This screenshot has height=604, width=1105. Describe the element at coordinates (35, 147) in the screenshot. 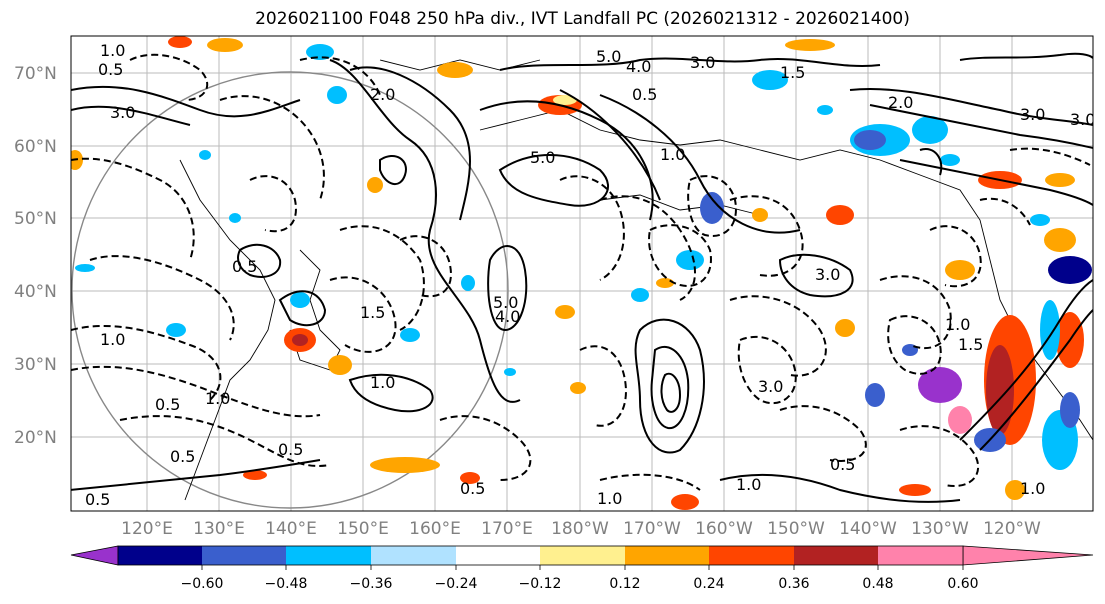

I see `lat-label-60n: 60°N` at that location.